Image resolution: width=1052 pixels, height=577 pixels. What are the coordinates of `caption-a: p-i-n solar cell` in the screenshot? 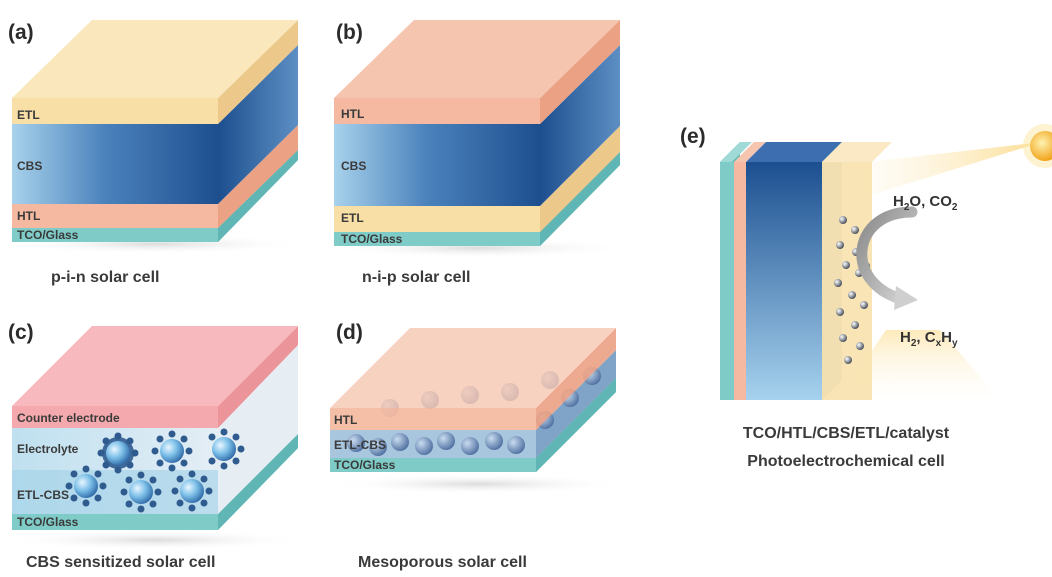 It's located at (105, 277).